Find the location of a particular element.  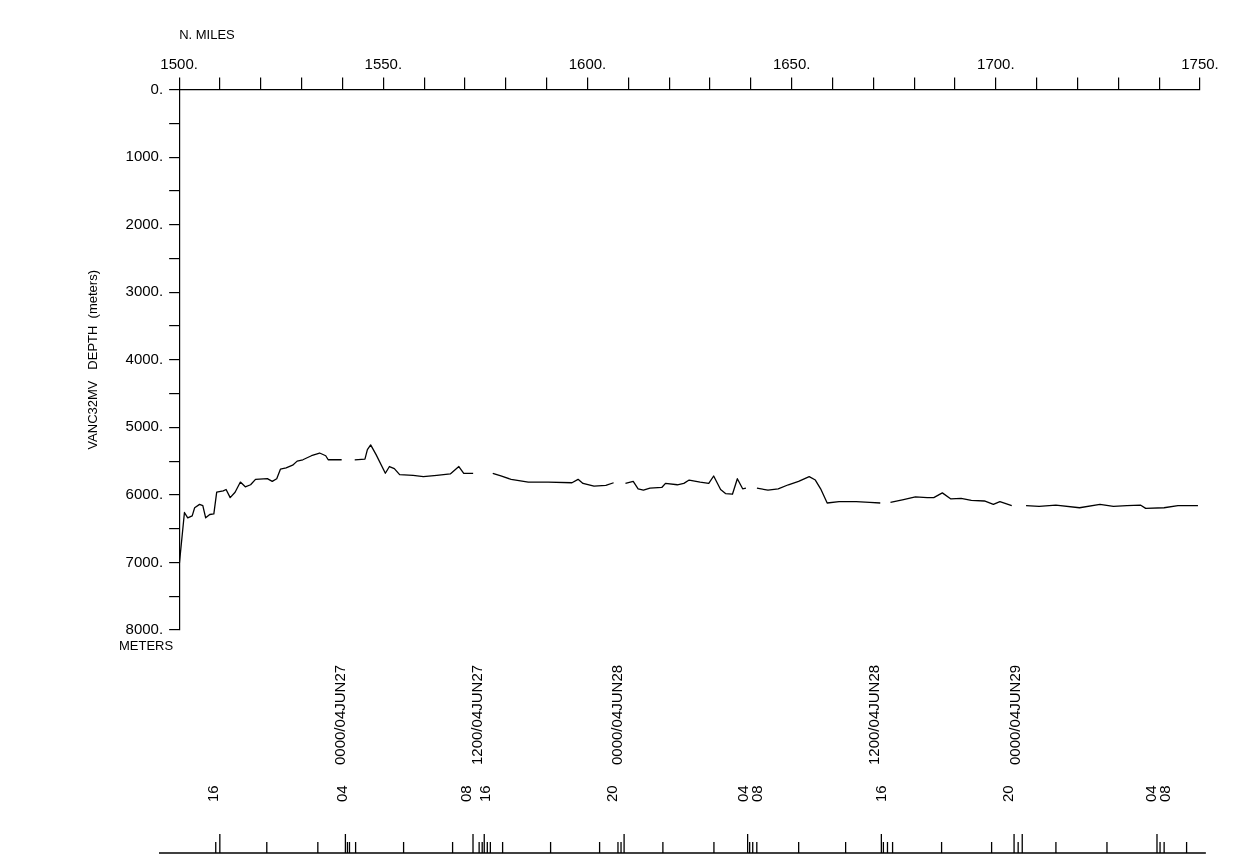

y-tick-label: 7000. is located at coordinates (144, 561).